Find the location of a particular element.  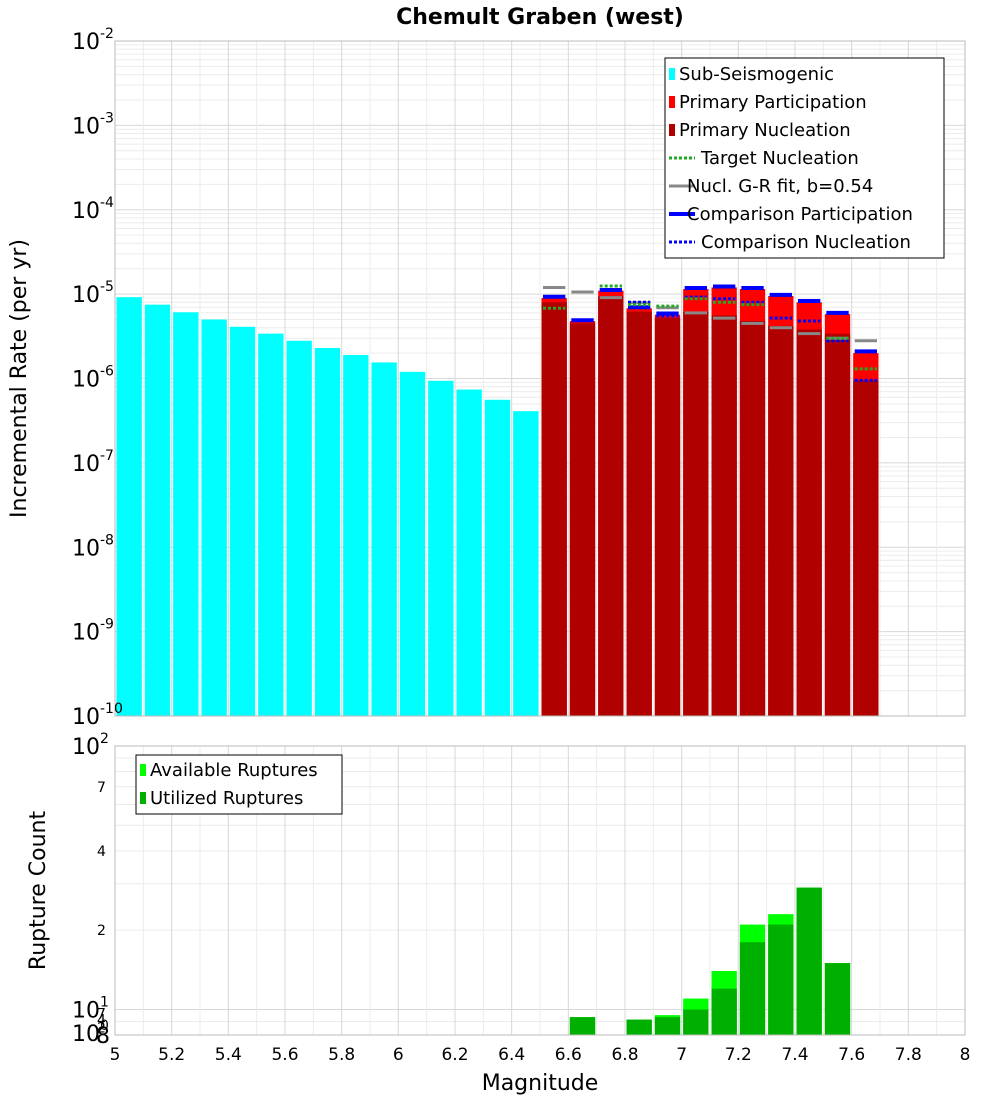

x-tick-label: 7.6 is located at coordinates (851, 1055).